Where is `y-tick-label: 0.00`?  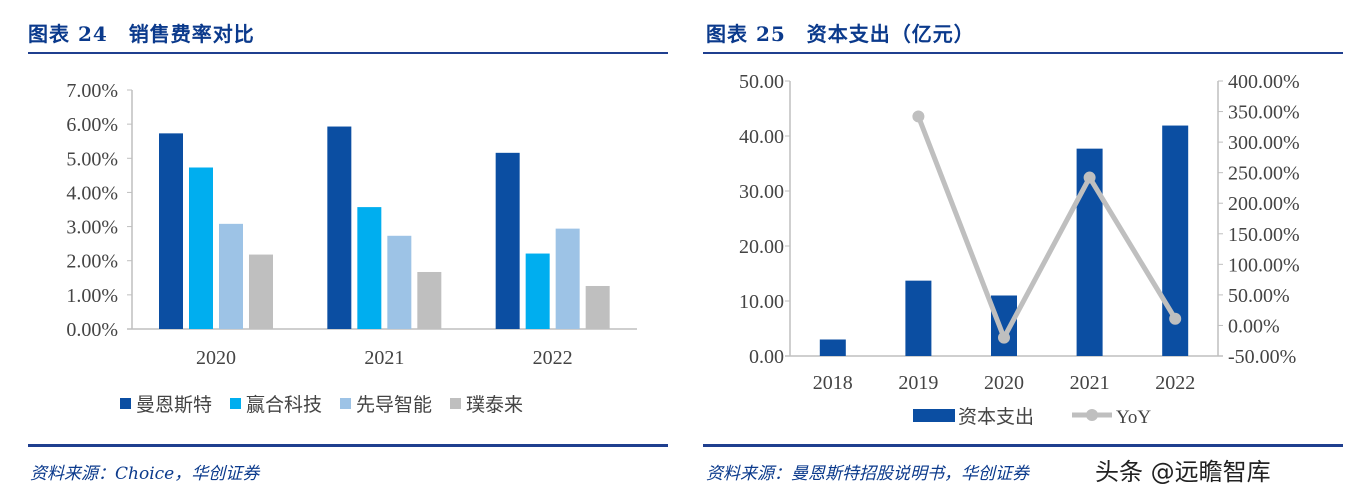
y-tick-label: 0.00 is located at coordinates (766, 357).